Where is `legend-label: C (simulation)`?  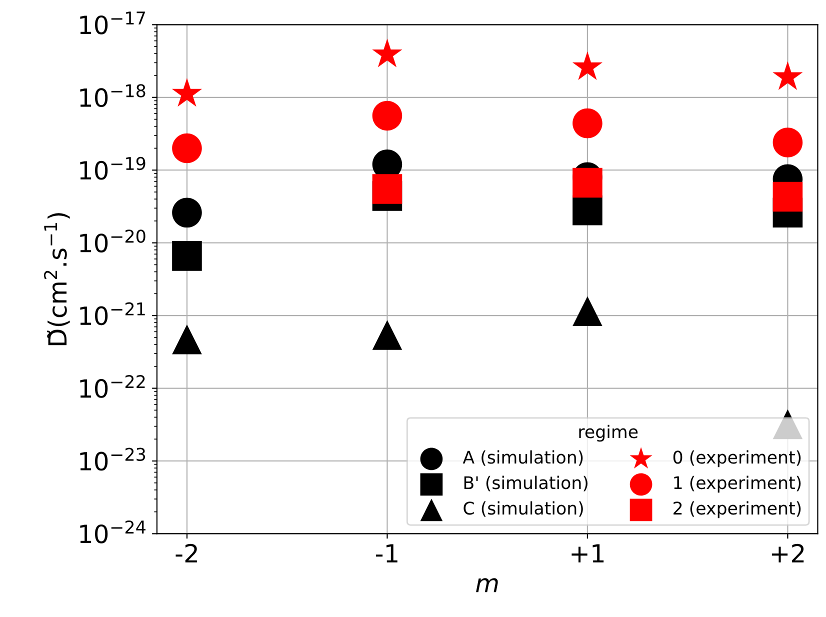
legend-label: C (simulation) is located at coordinates (523, 509).